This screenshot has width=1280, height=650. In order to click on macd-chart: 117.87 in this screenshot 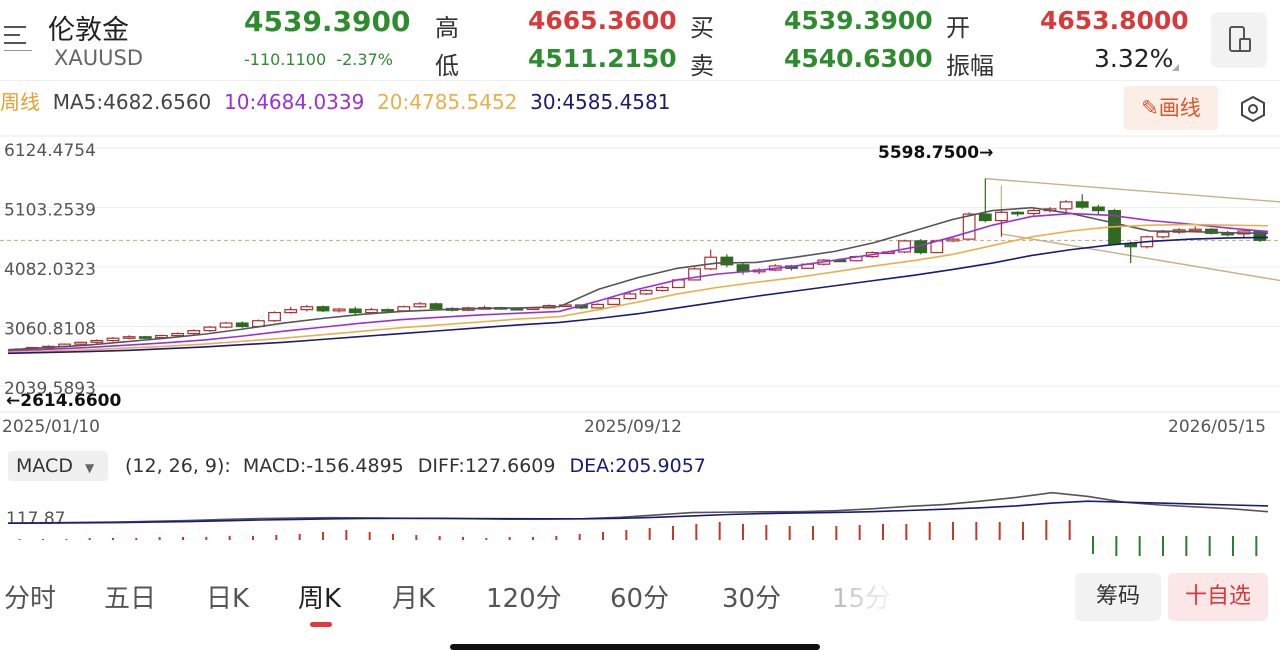, I will do `click(637, 523)`.